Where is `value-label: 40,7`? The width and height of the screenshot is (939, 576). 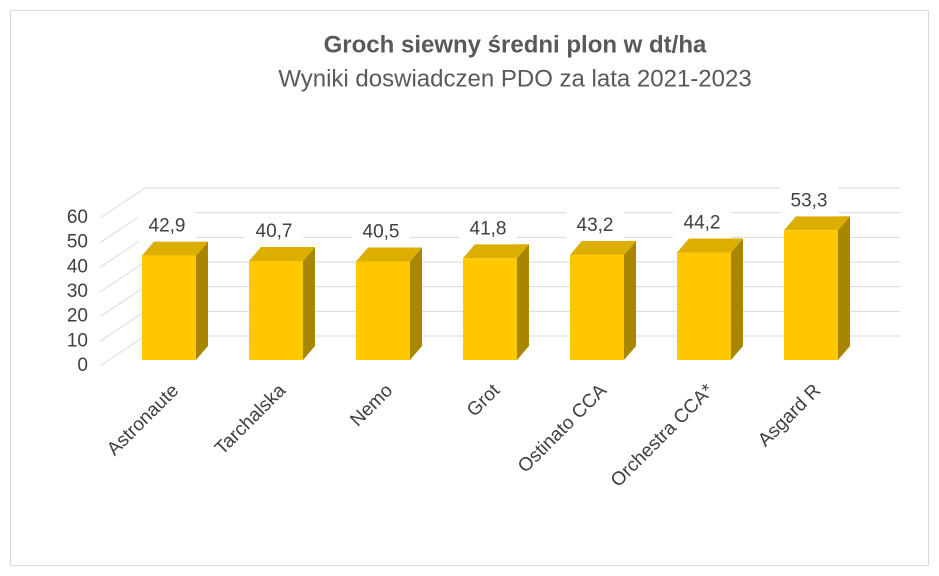
value-label: 40,7 is located at coordinates (274, 231).